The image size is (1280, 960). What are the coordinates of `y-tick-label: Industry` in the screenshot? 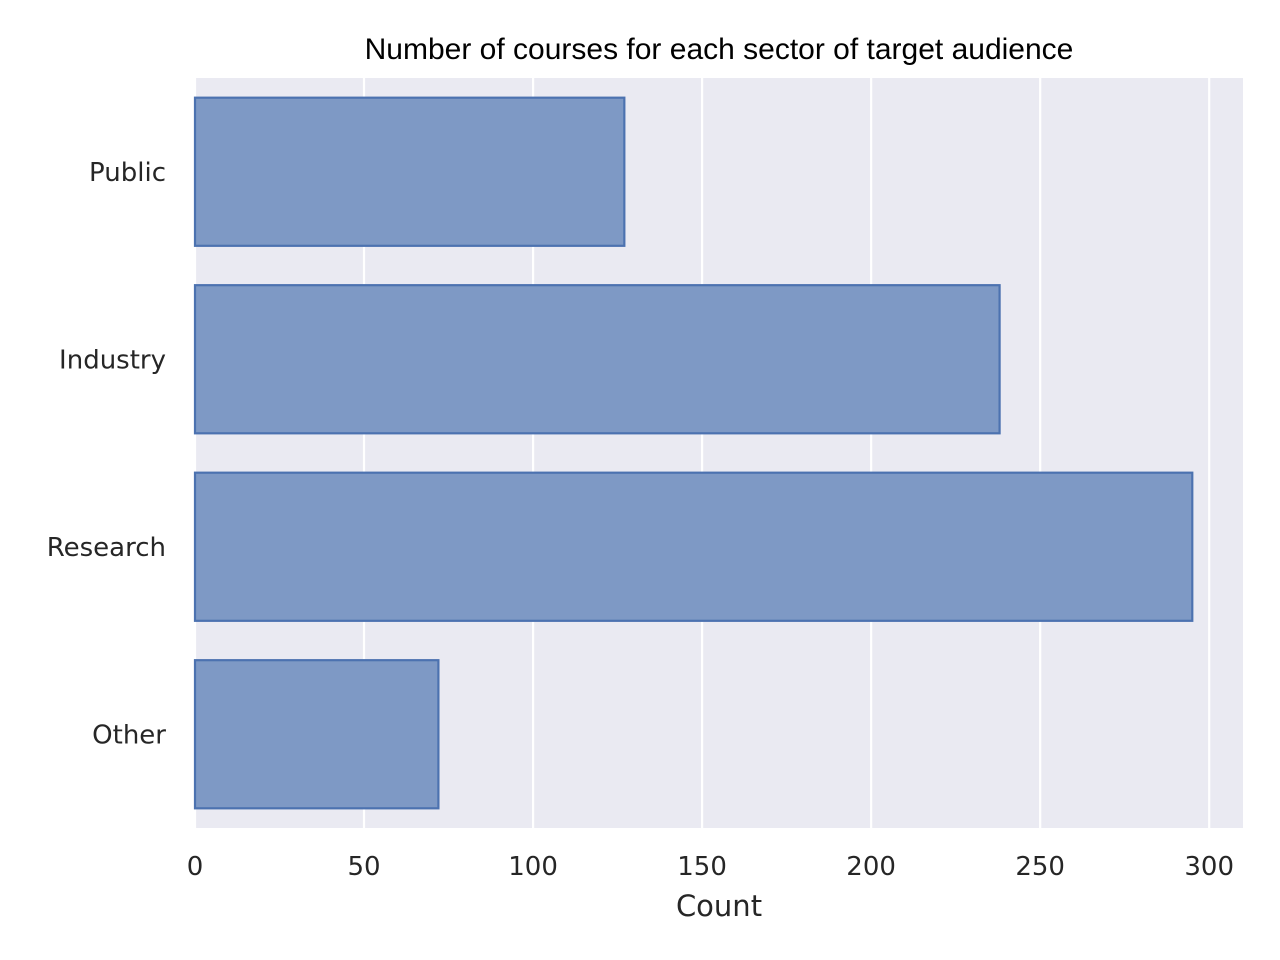 It's located at (112, 360).